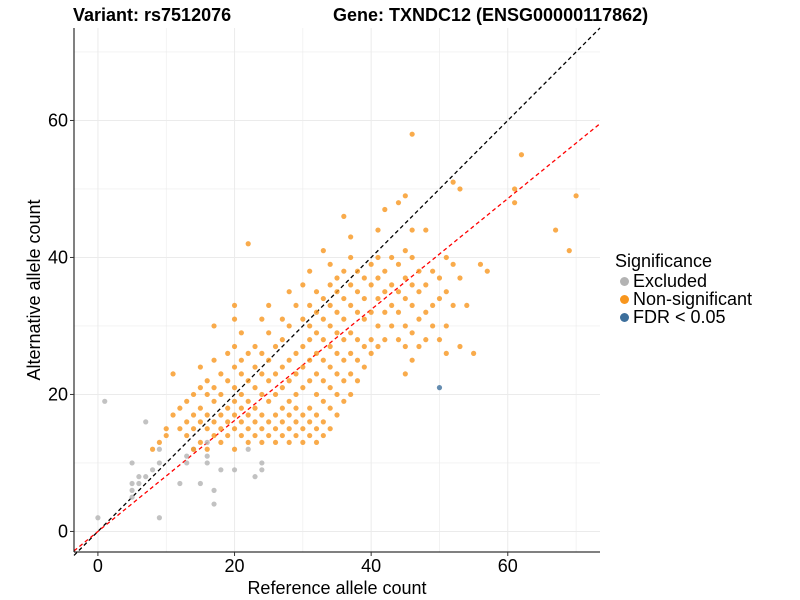 Image resolution: width=800 pixels, height=600 pixels. Describe the element at coordinates (58, 394) in the screenshot. I see `y-tick-label: 20` at that location.